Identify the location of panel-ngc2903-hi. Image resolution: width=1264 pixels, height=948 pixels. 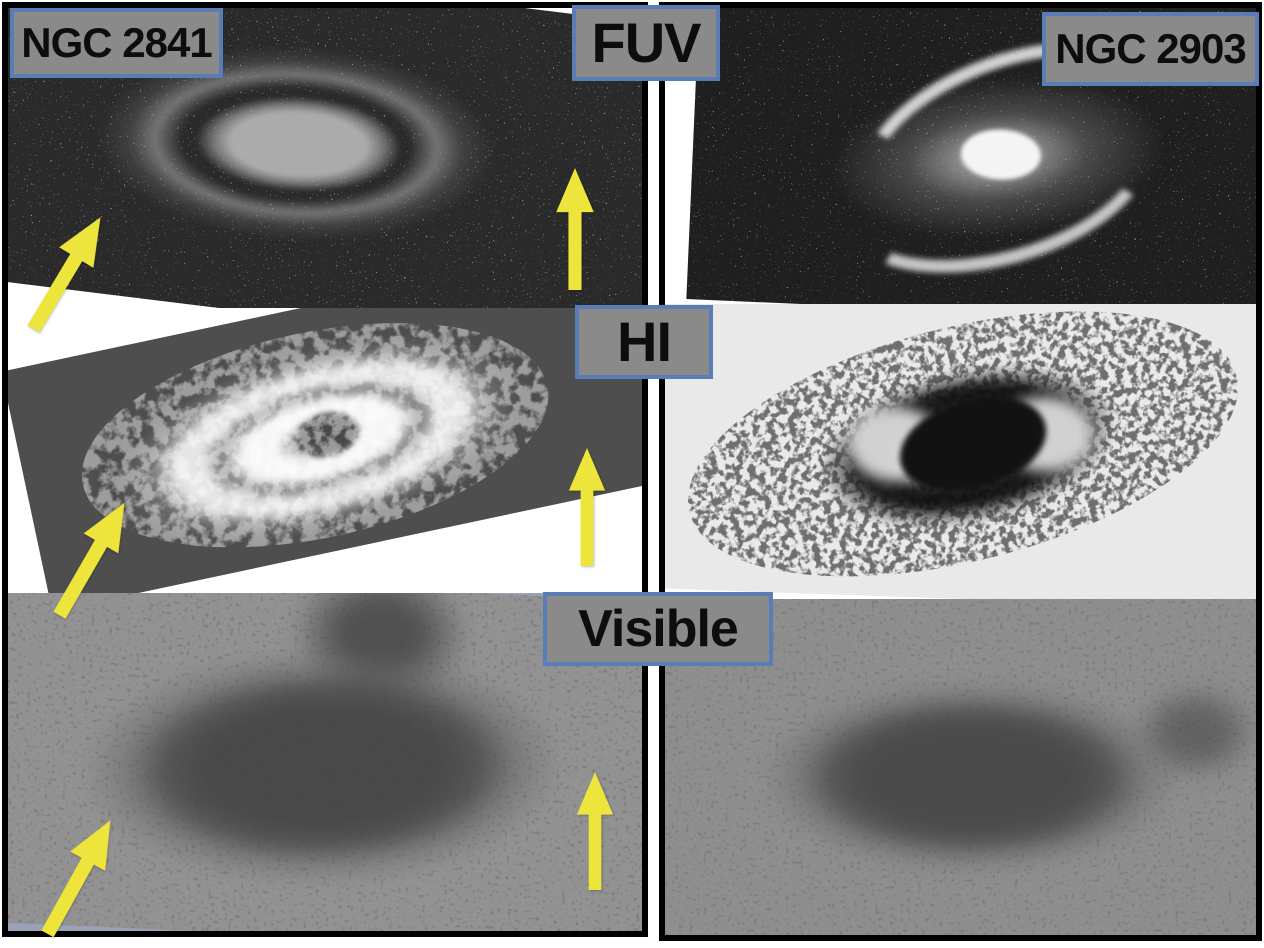
(960, 451).